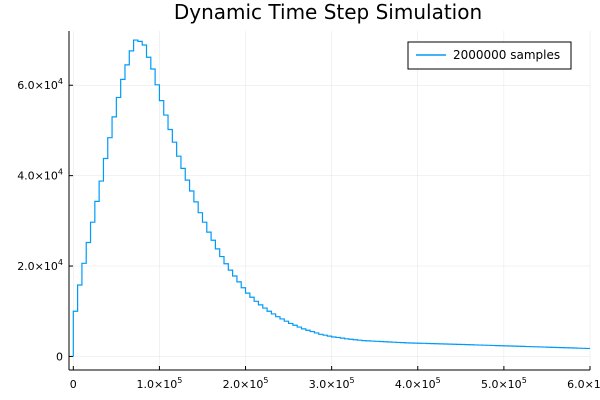 This screenshot has width=600, height=400. I want to click on legend: 2000000 samples, so click(489, 55).